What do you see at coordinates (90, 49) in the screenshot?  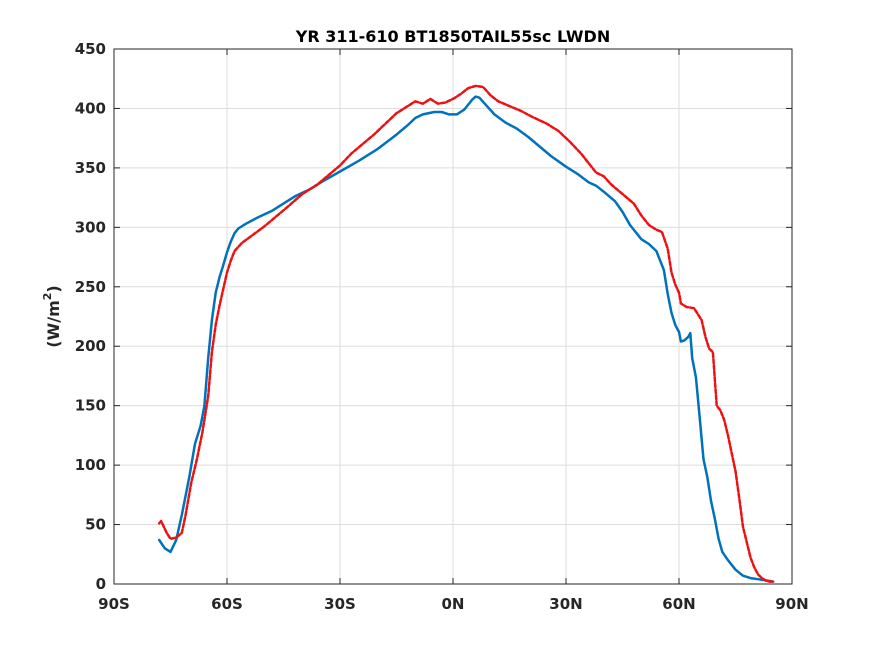 I see `y-tick-label-9: 450` at bounding box center [90, 49].